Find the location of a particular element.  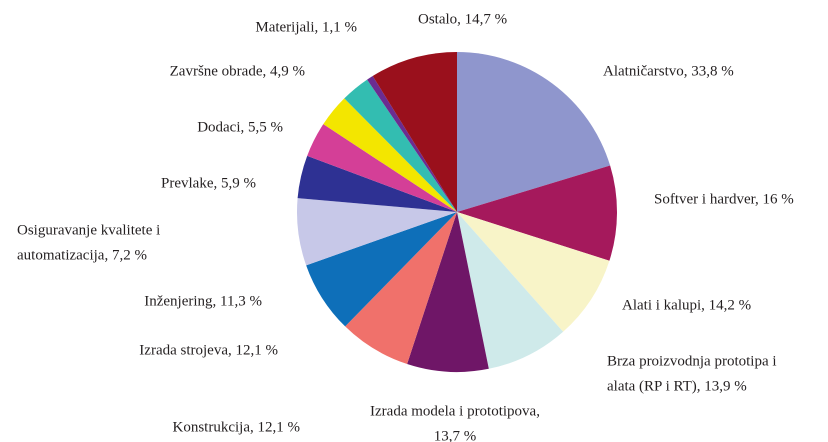

slice-label: 13,7 % is located at coordinates (455, 435).